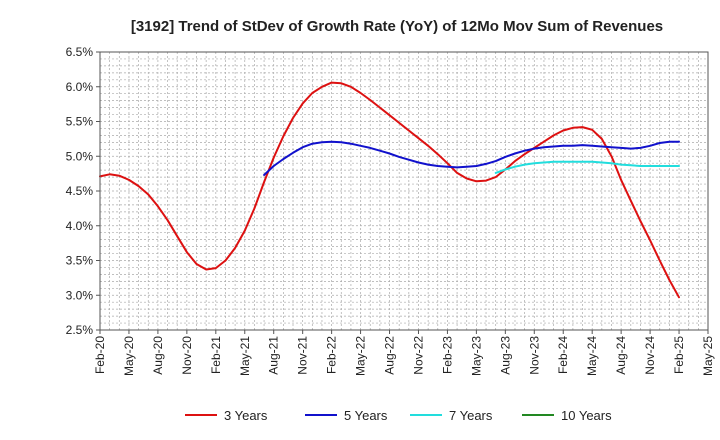  Describe the element at coordinates (534, 355) in the screenshot. I see `x-tick-label: Nov-23` at that location.